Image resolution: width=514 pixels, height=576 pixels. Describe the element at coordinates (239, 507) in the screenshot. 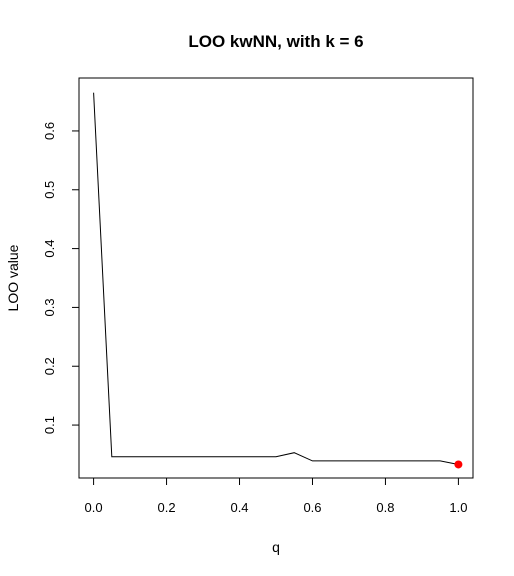

I see `x-tick-label: 0.4` at that location.